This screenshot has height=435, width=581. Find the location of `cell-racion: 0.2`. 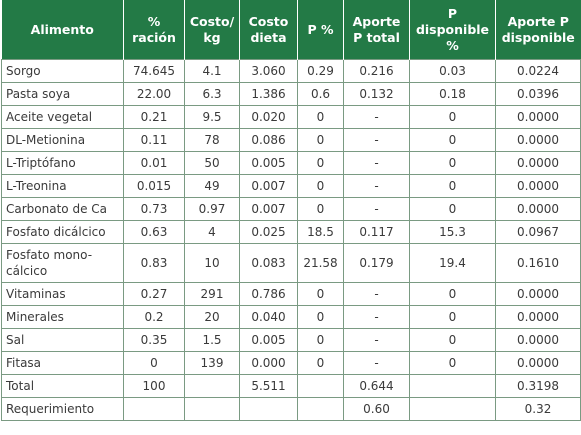

cell-racion: 0.2 is located at coordinates (154, 317).